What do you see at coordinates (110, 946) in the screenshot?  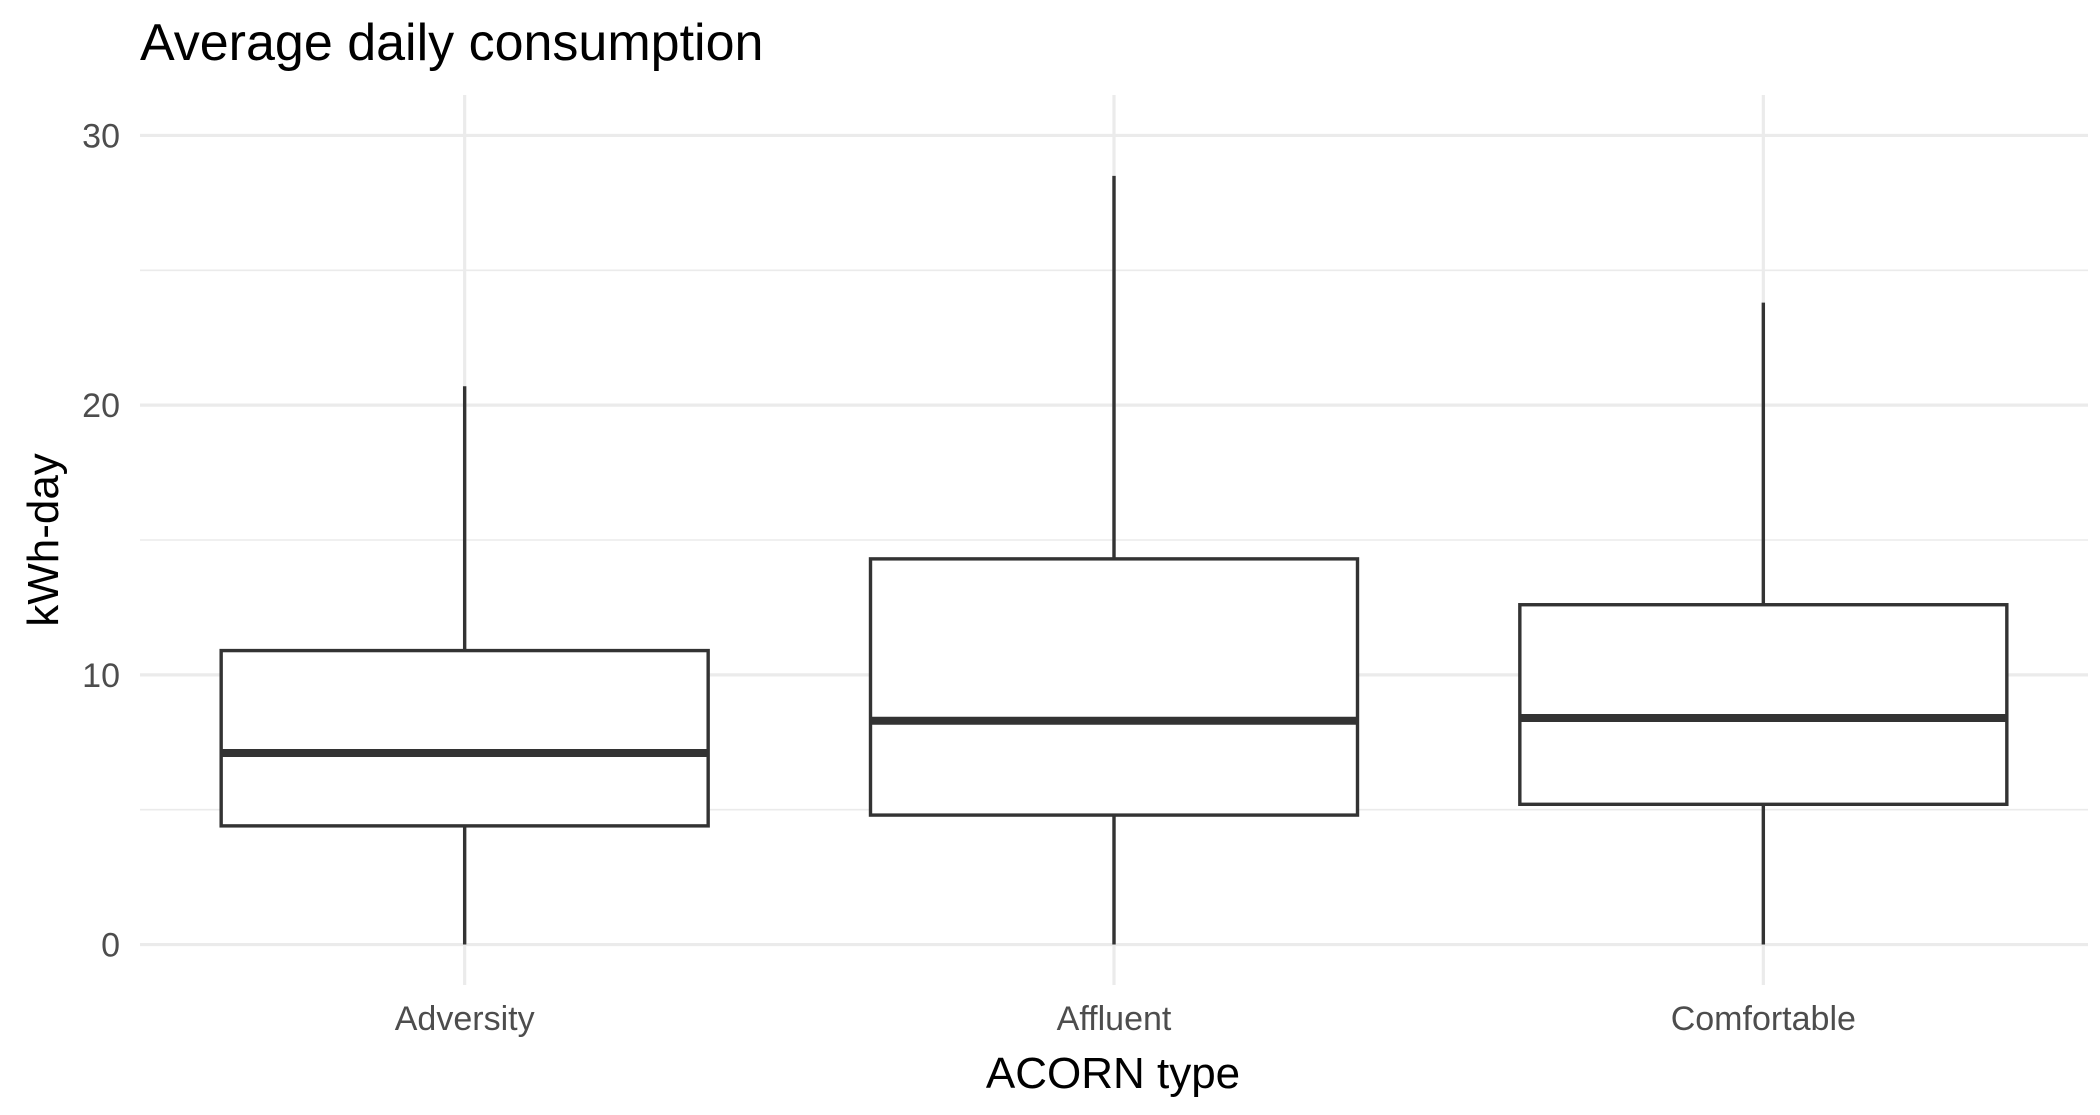 I see `y-tick-label: 0` at bounding box center [110, 946].